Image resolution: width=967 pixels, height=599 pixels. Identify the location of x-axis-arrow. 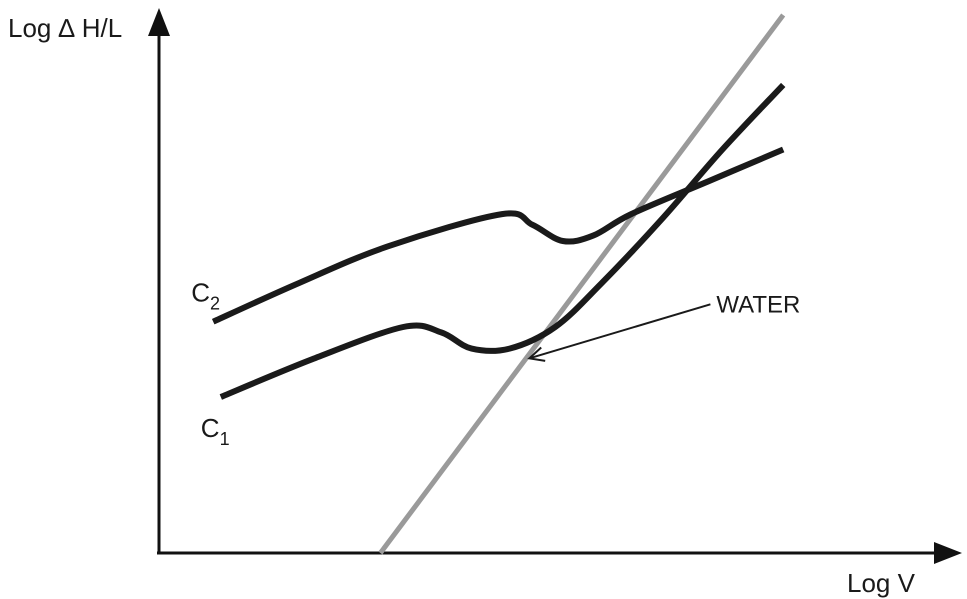
(948, 553).